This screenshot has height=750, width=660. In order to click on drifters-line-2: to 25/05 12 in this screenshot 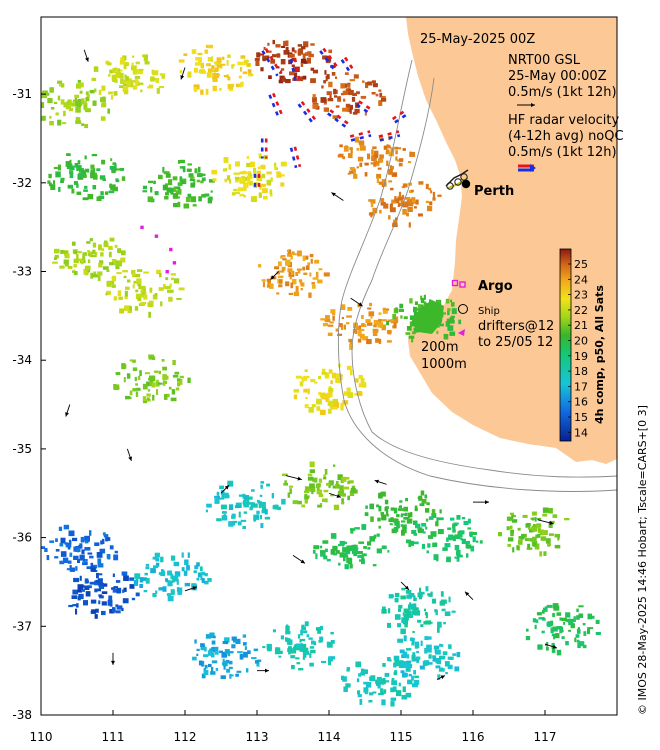, I will do `click(515, 342)`.